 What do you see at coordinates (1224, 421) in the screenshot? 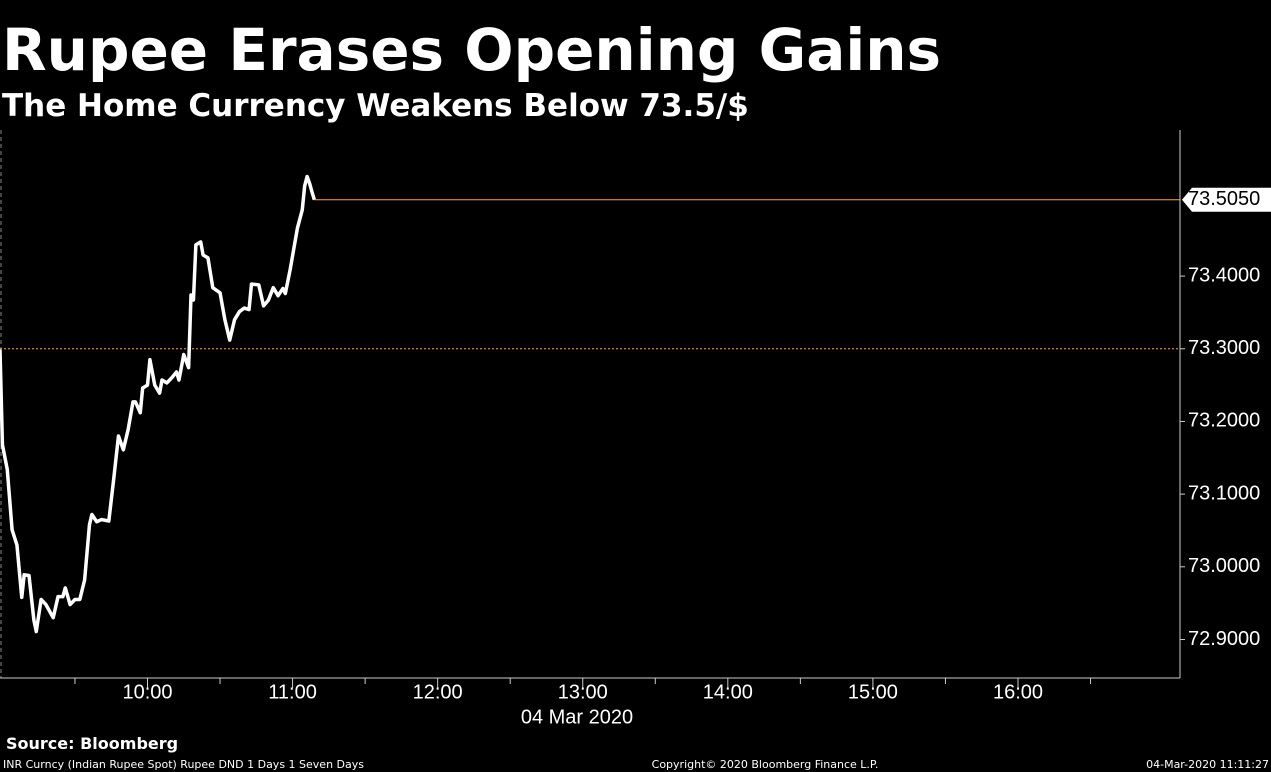
I see `y-tick-label: 73.2000` at bounding box center [1224, 421].